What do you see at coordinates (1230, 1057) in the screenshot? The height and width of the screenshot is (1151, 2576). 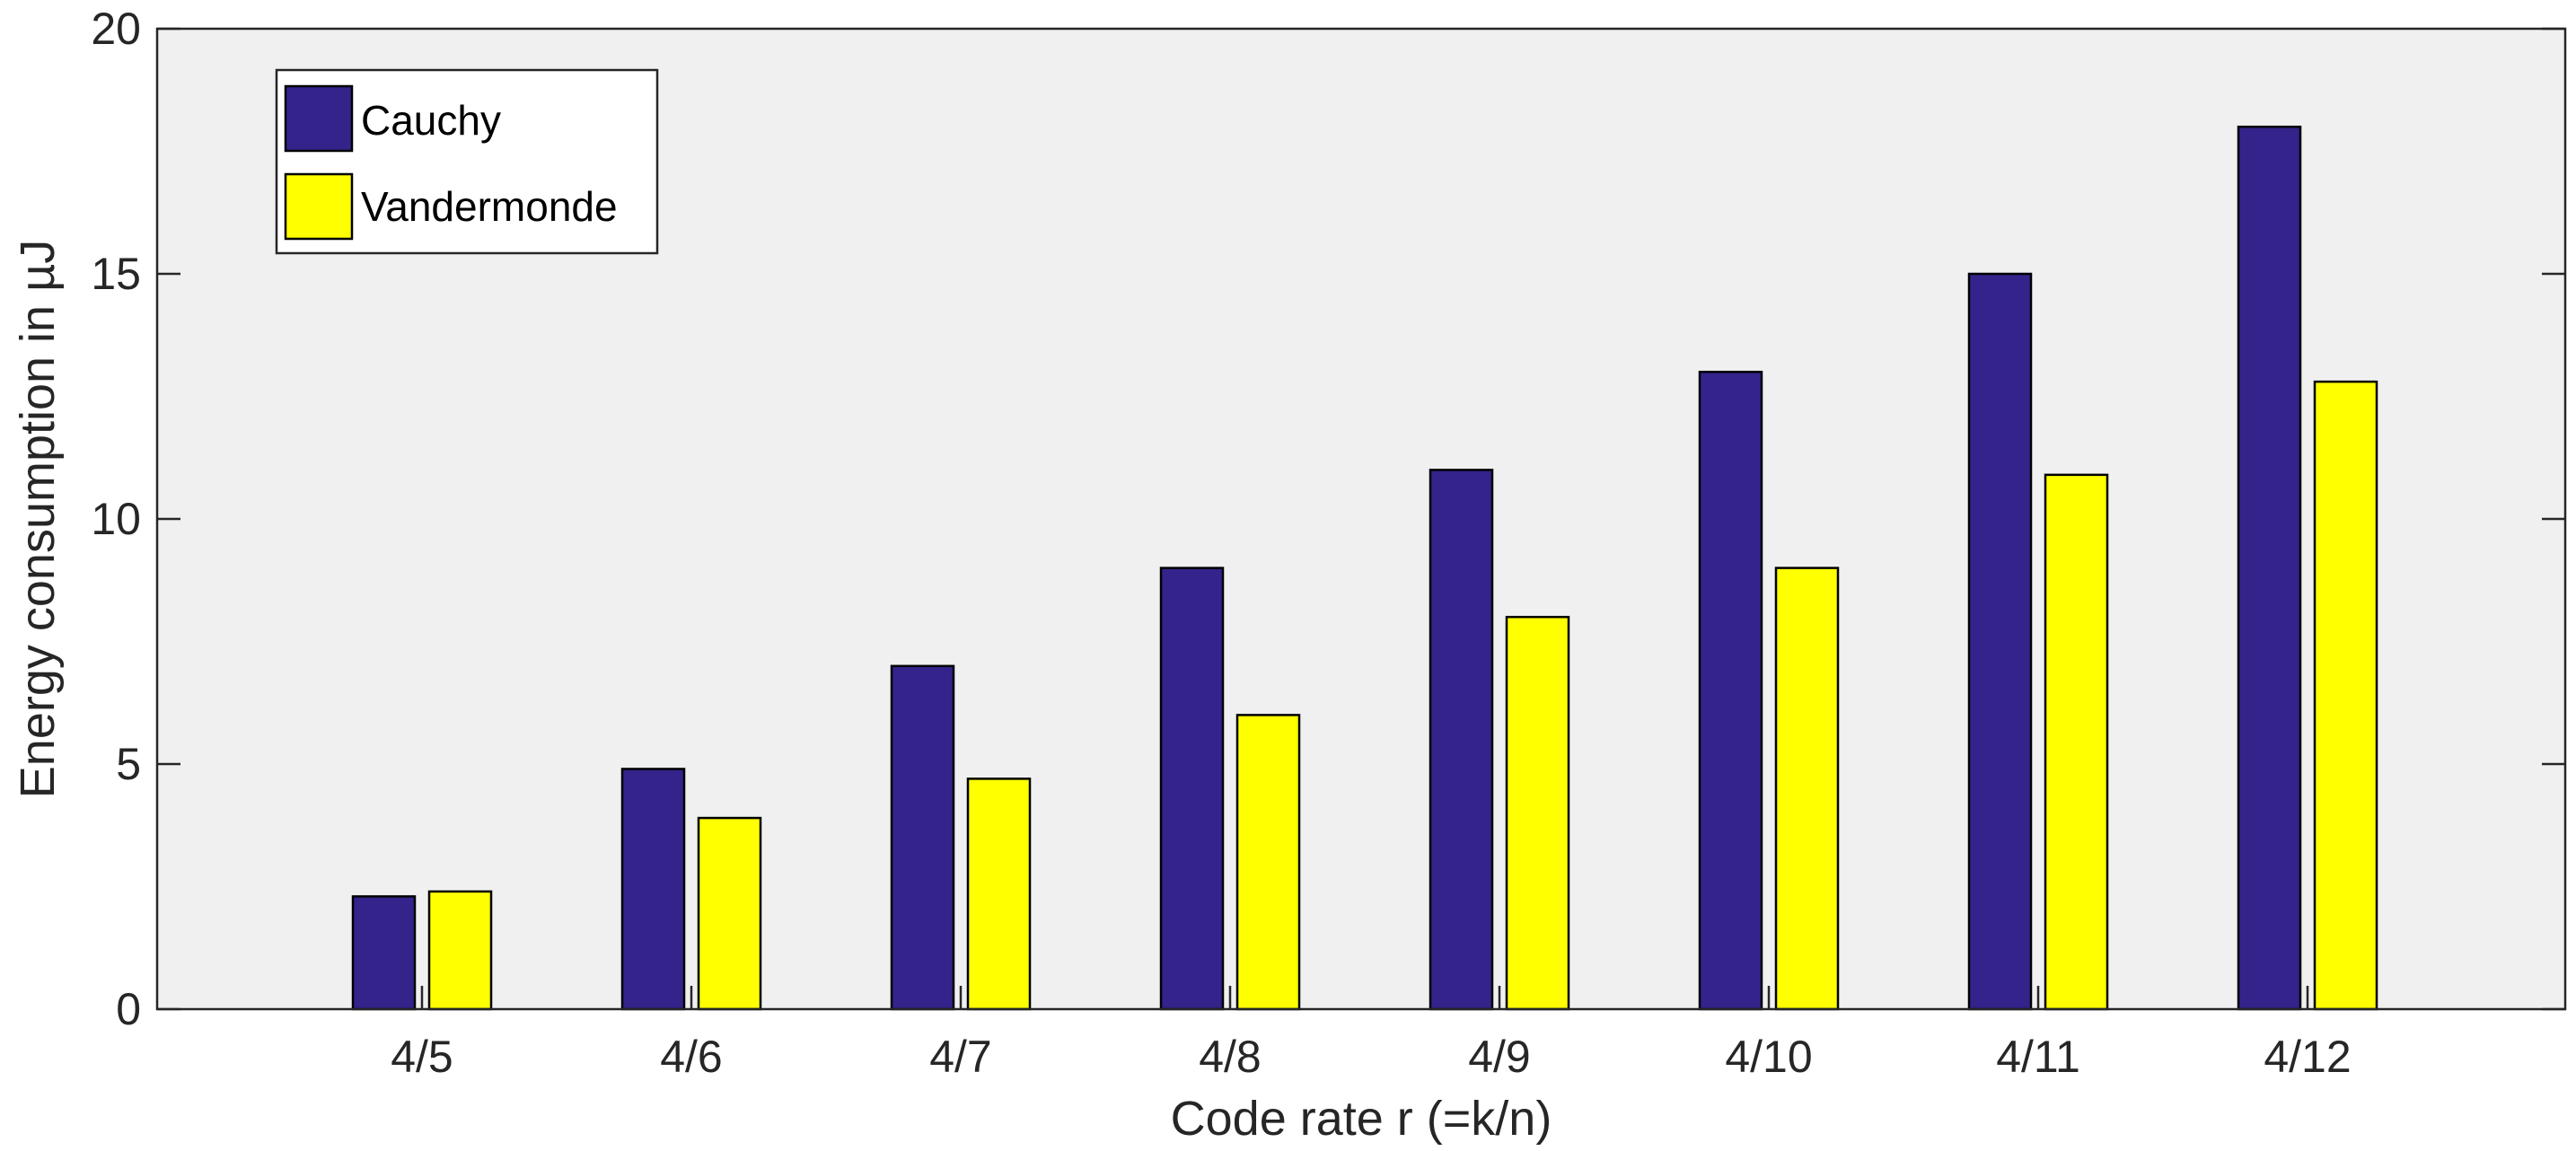 I see `x-tick-label-4-8: 4/8` at bounding box center [1230, 1057].